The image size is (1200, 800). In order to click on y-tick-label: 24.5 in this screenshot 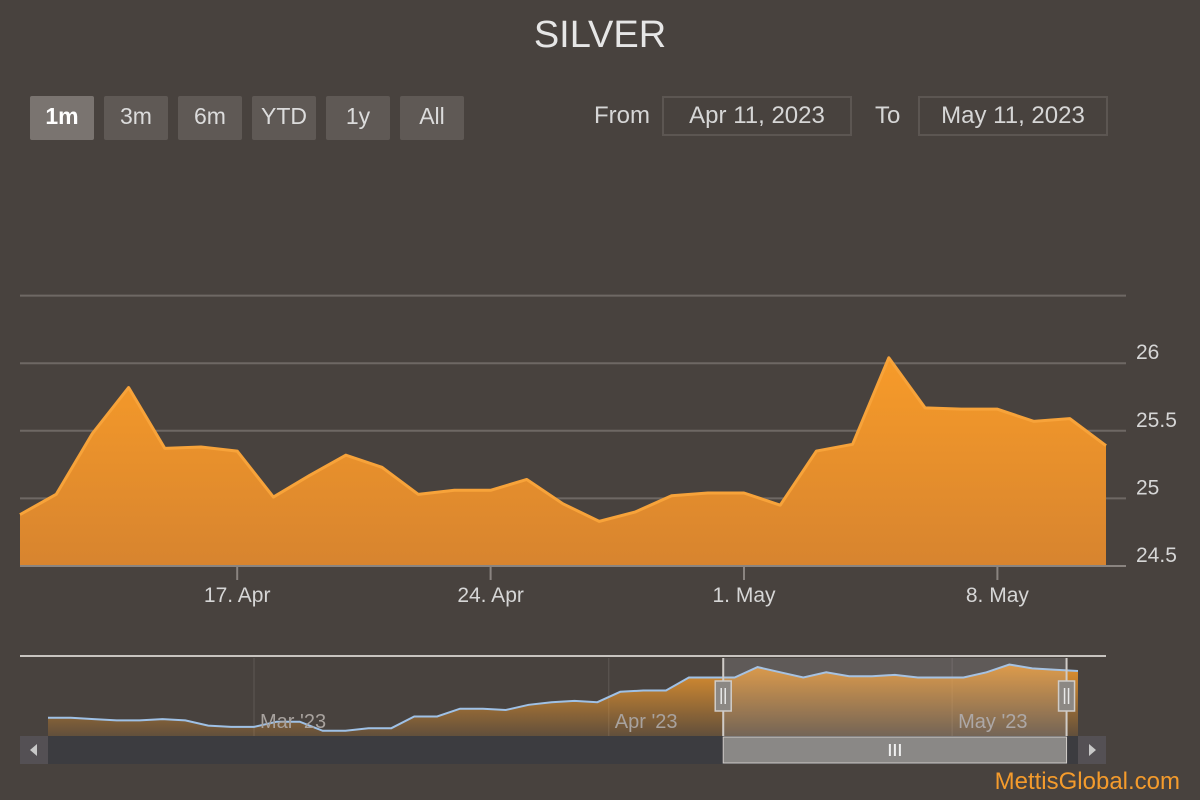, I will do `click(1156, 555)`.